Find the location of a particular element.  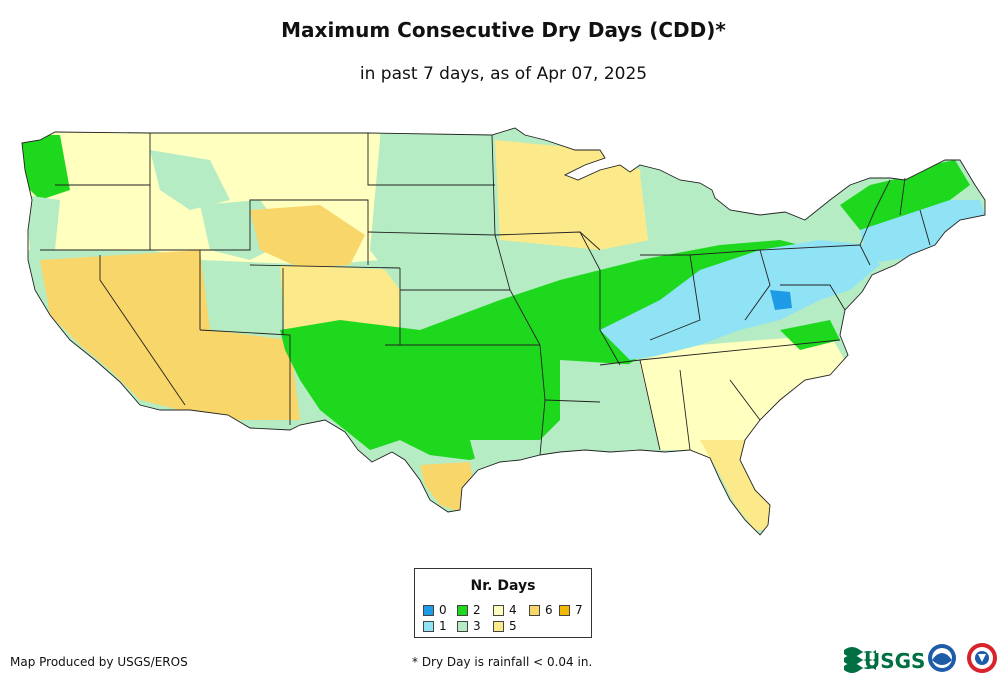

legend-item-3: 3 is located at coordinates (469, 626).